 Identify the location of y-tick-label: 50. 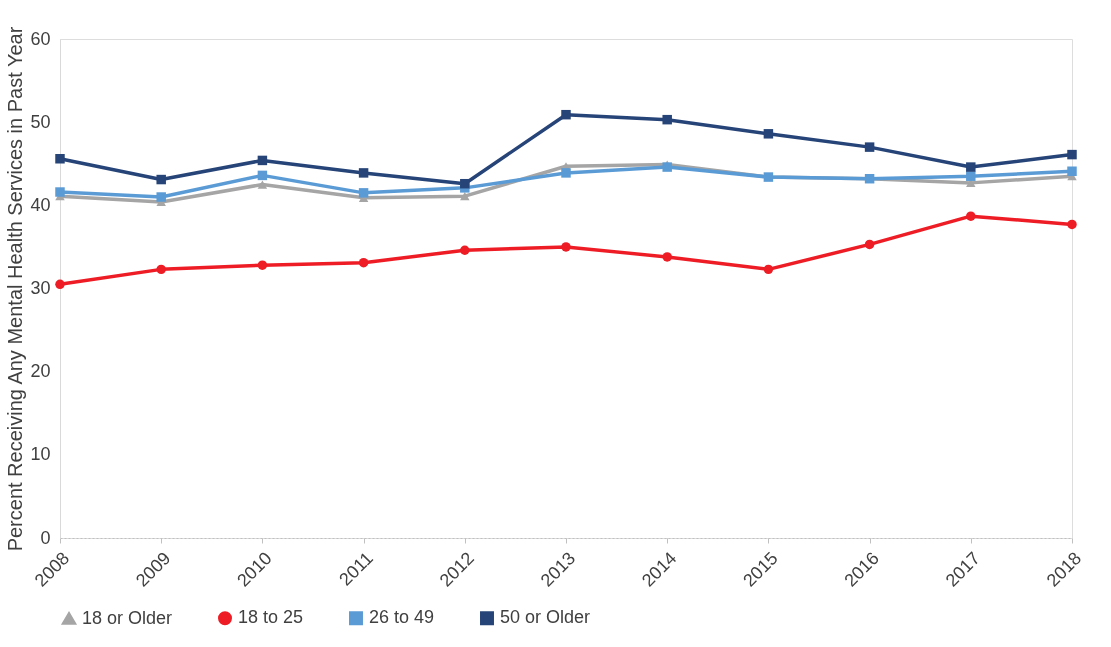
(40, 121).